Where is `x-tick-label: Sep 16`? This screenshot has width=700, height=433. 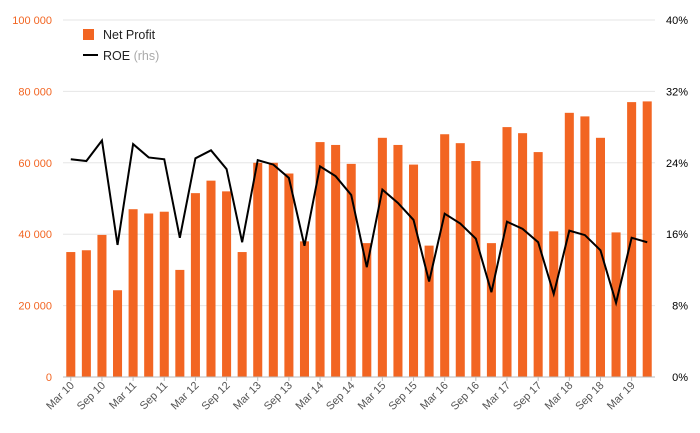 x-tick-label: Sep 16 is located at coordinates (465, 396).